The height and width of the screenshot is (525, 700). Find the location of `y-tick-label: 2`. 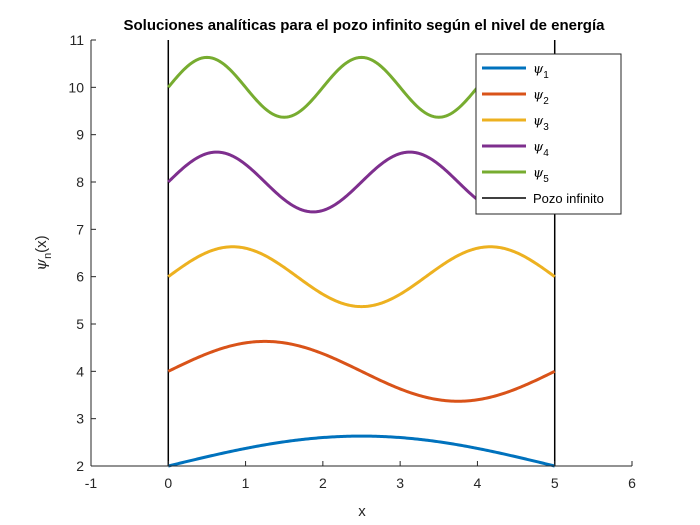

y-tick-label: 2 is located at coordinates (80, 466).